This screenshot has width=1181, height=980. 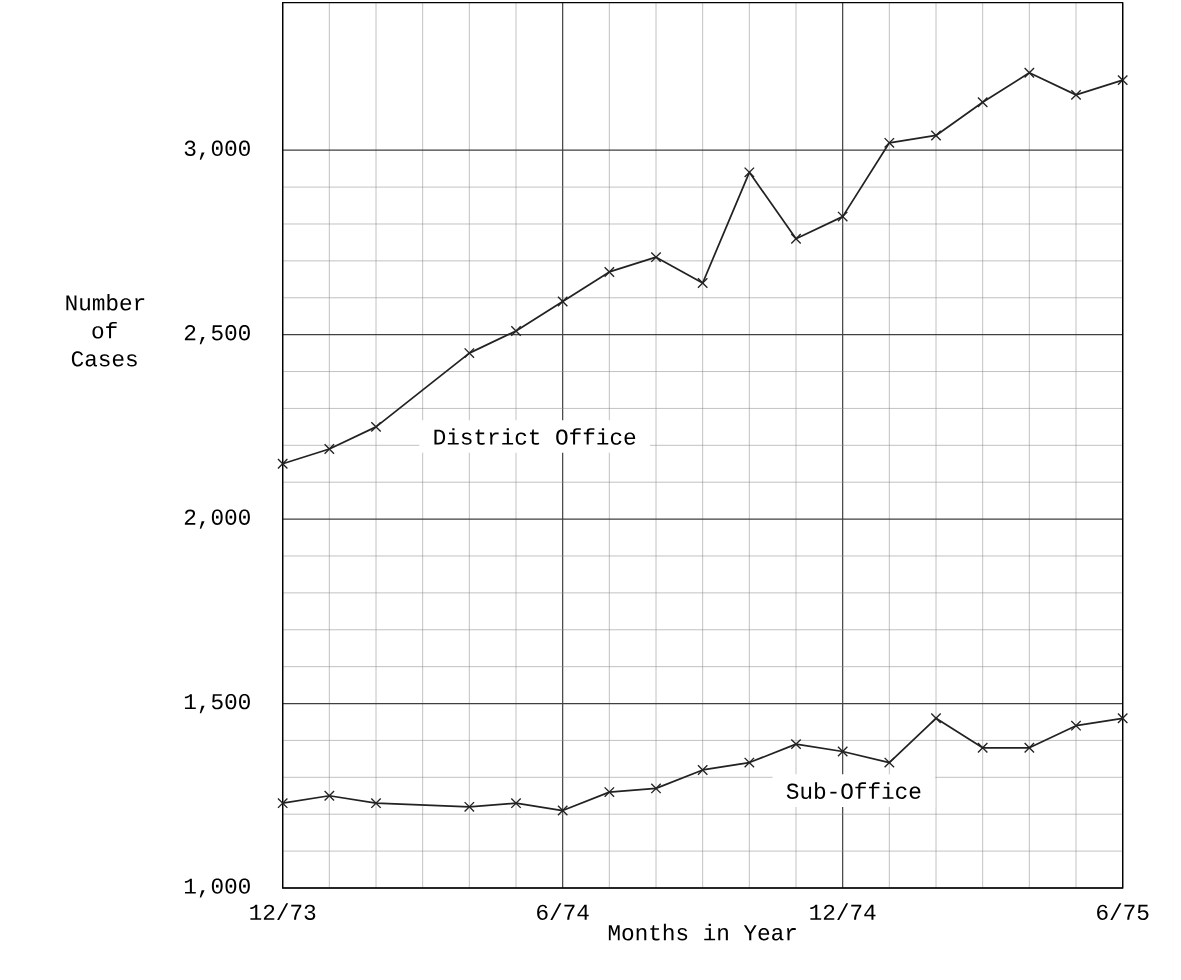 What do you see at coordinates (853, 790) in the screenshot?
I see `series-label: Sub-Office` at bounding box center [853, 790].